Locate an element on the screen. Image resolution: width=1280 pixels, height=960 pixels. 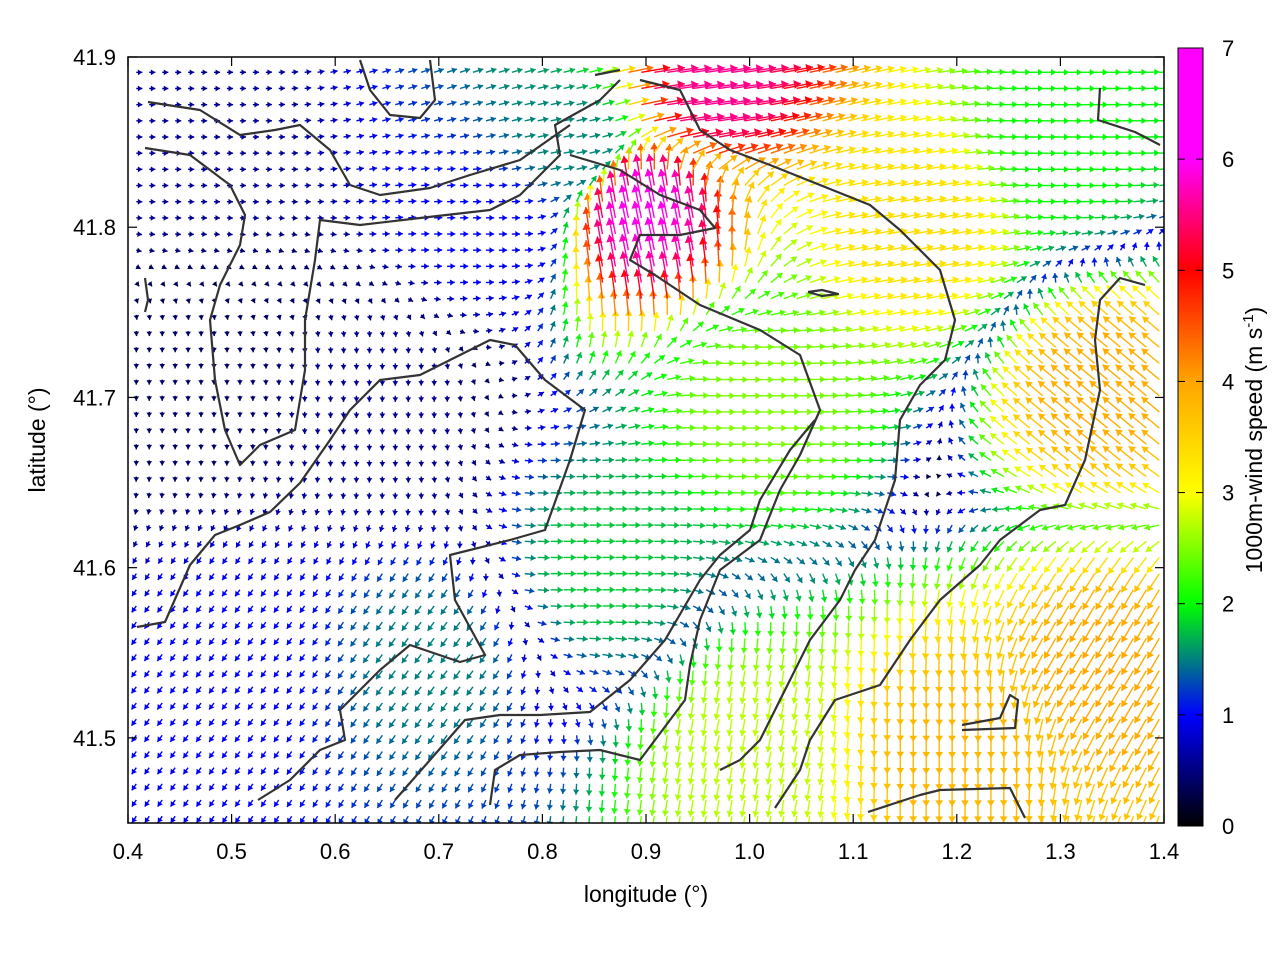
x-tick-label: 0.9 is located at coordinates (646, 851).